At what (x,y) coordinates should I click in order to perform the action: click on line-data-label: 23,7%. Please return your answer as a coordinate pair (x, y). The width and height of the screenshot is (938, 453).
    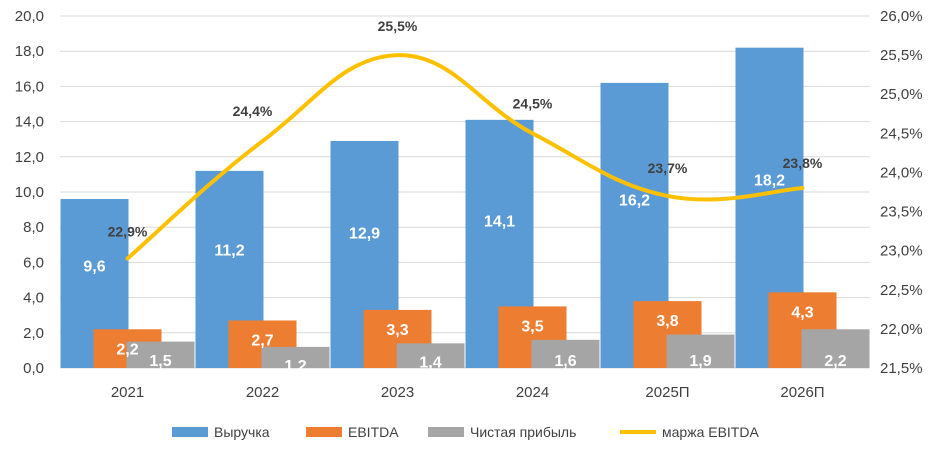
    Looking at the image, I should click on (668, 168).